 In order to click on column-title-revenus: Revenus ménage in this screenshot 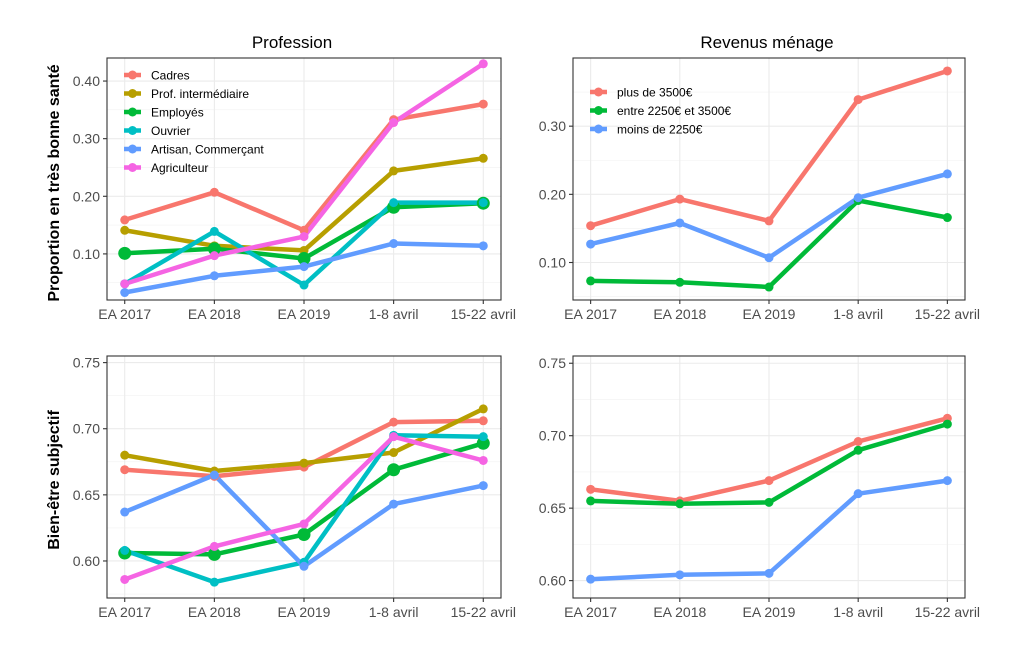, I will do `click(766, 42)`.